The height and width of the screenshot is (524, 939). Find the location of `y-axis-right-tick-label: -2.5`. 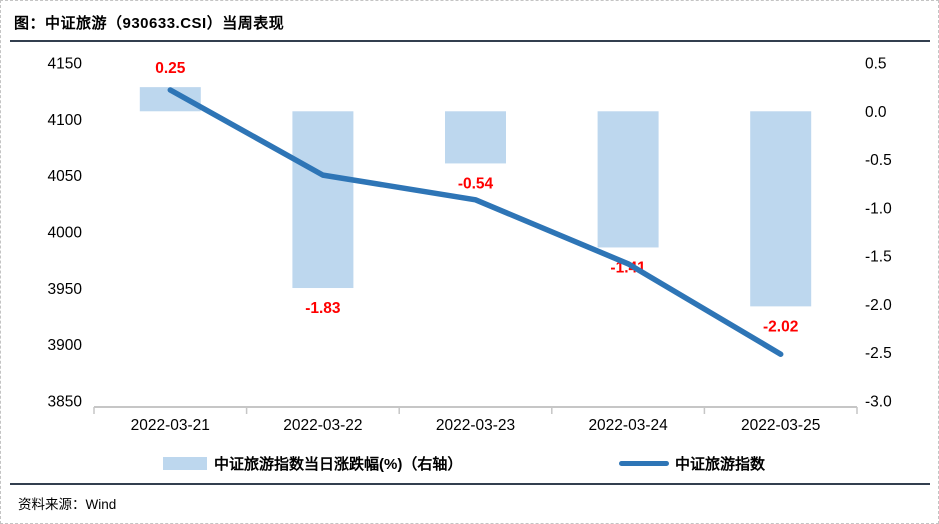

y-axis-right-tick-label: -2.5 is located at coordinates (878, 353).